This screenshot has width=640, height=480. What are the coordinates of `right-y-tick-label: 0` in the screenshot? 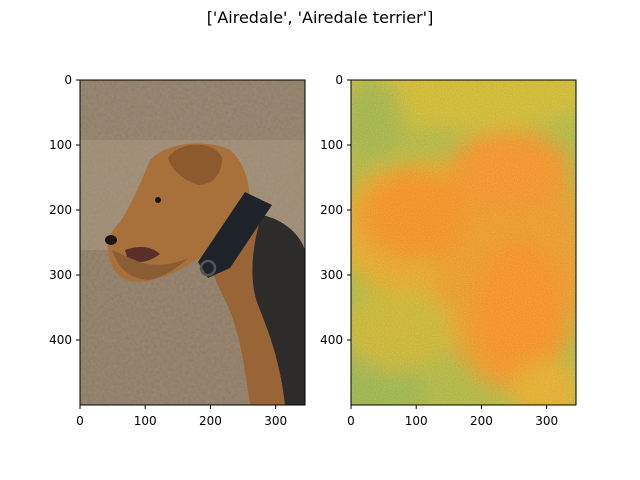 It's located at (339, 80).